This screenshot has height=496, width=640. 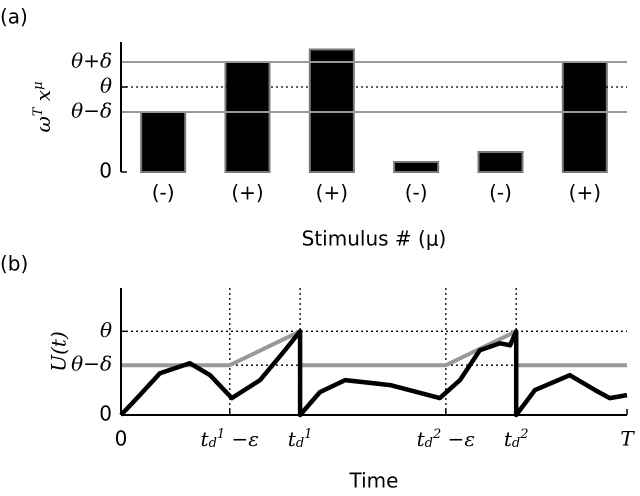 What do you see at coordinates (59, 351) in the screenshot?
I see `y-axis-label: U(t)` at bounding box center [59, 351].